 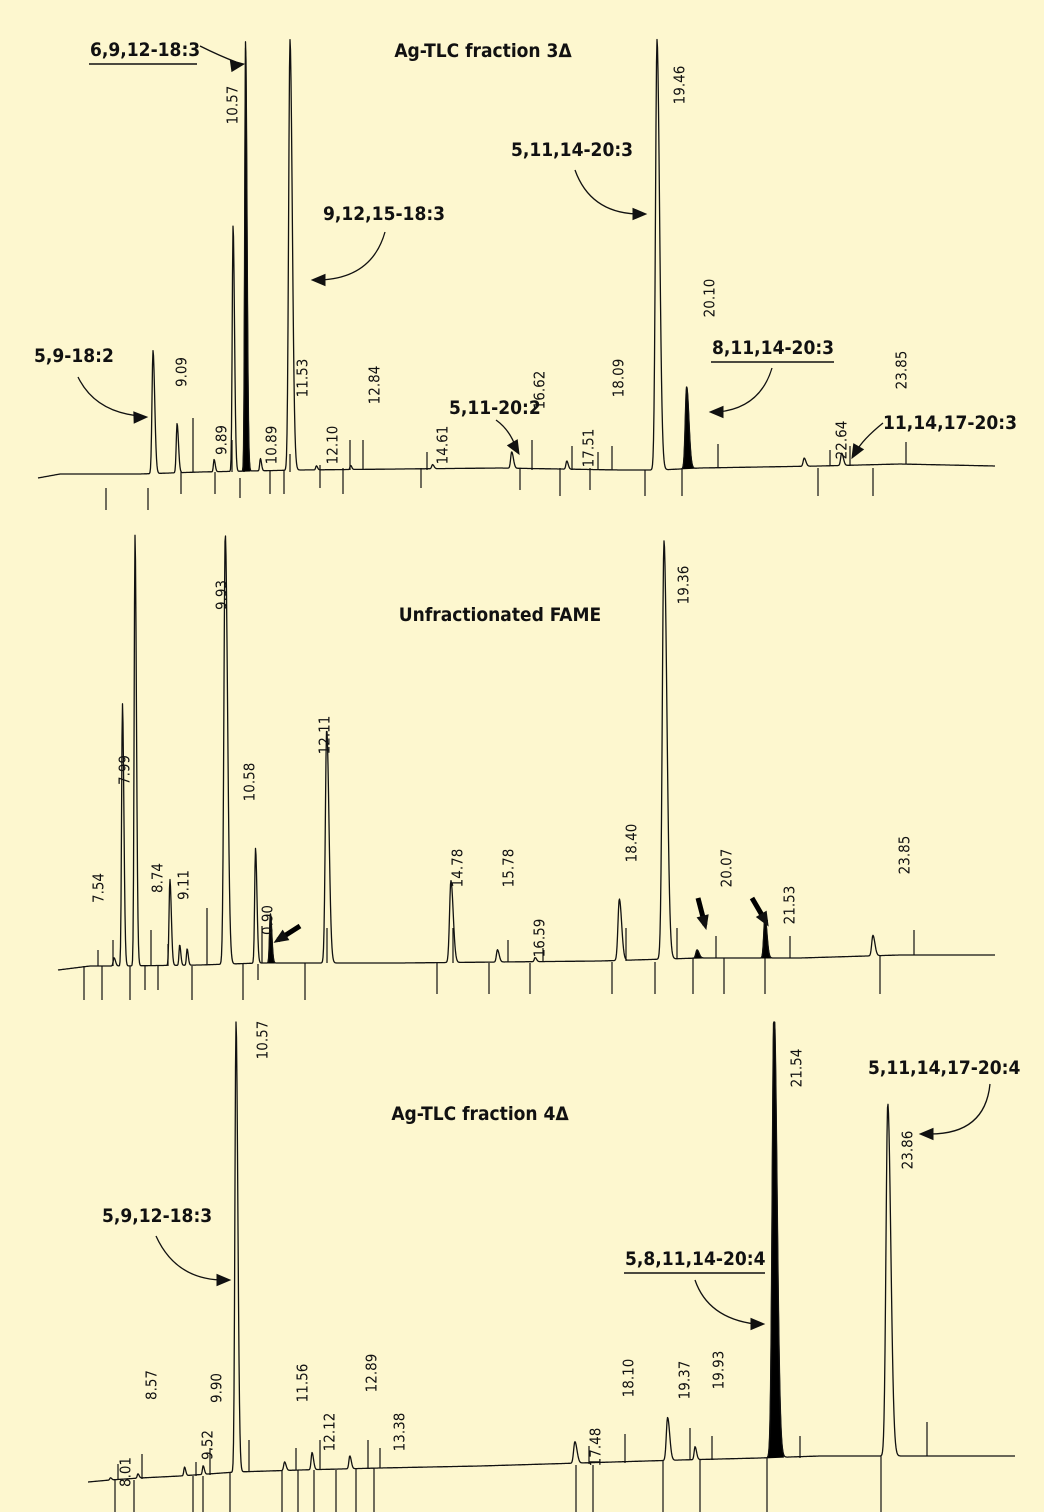 I want to click on compound-annotation: 5,11,14-20:3, so click(x=579, y=180).